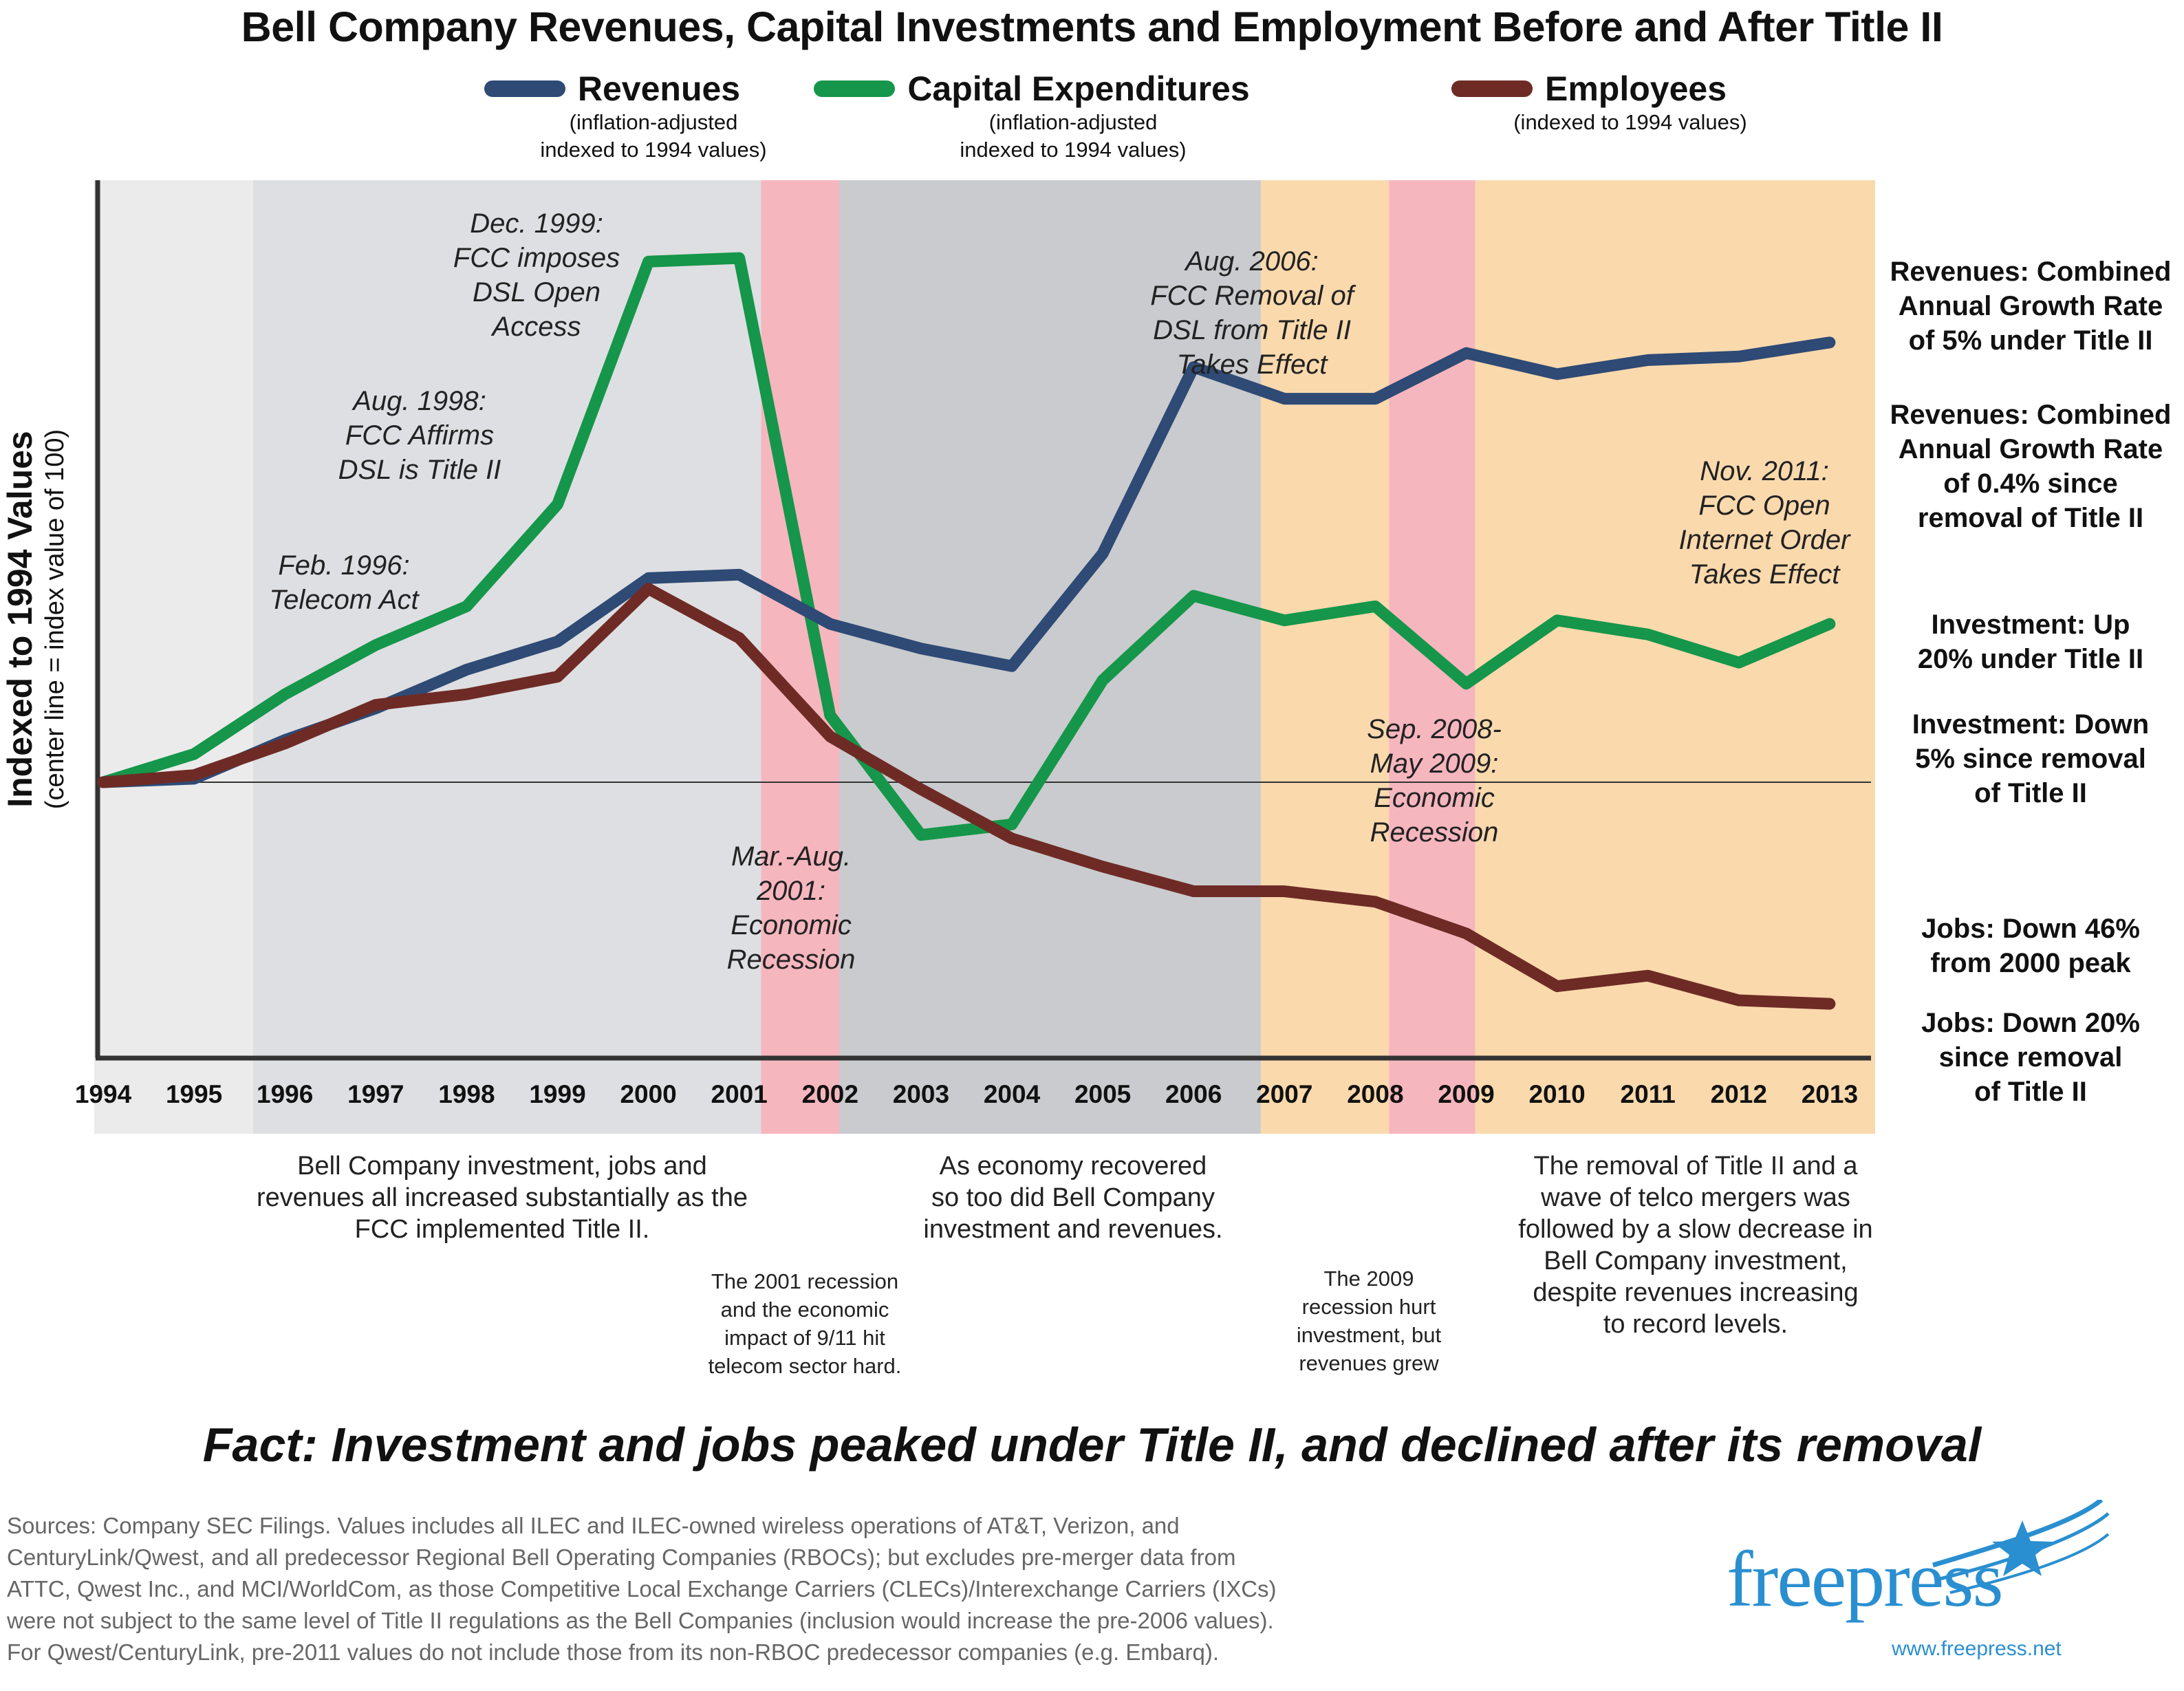  What do you see at coordinates (2030, 449) in the screenshot?
I see `callout-line: Annual Growth Rate` at bounding box center [2030, 449].